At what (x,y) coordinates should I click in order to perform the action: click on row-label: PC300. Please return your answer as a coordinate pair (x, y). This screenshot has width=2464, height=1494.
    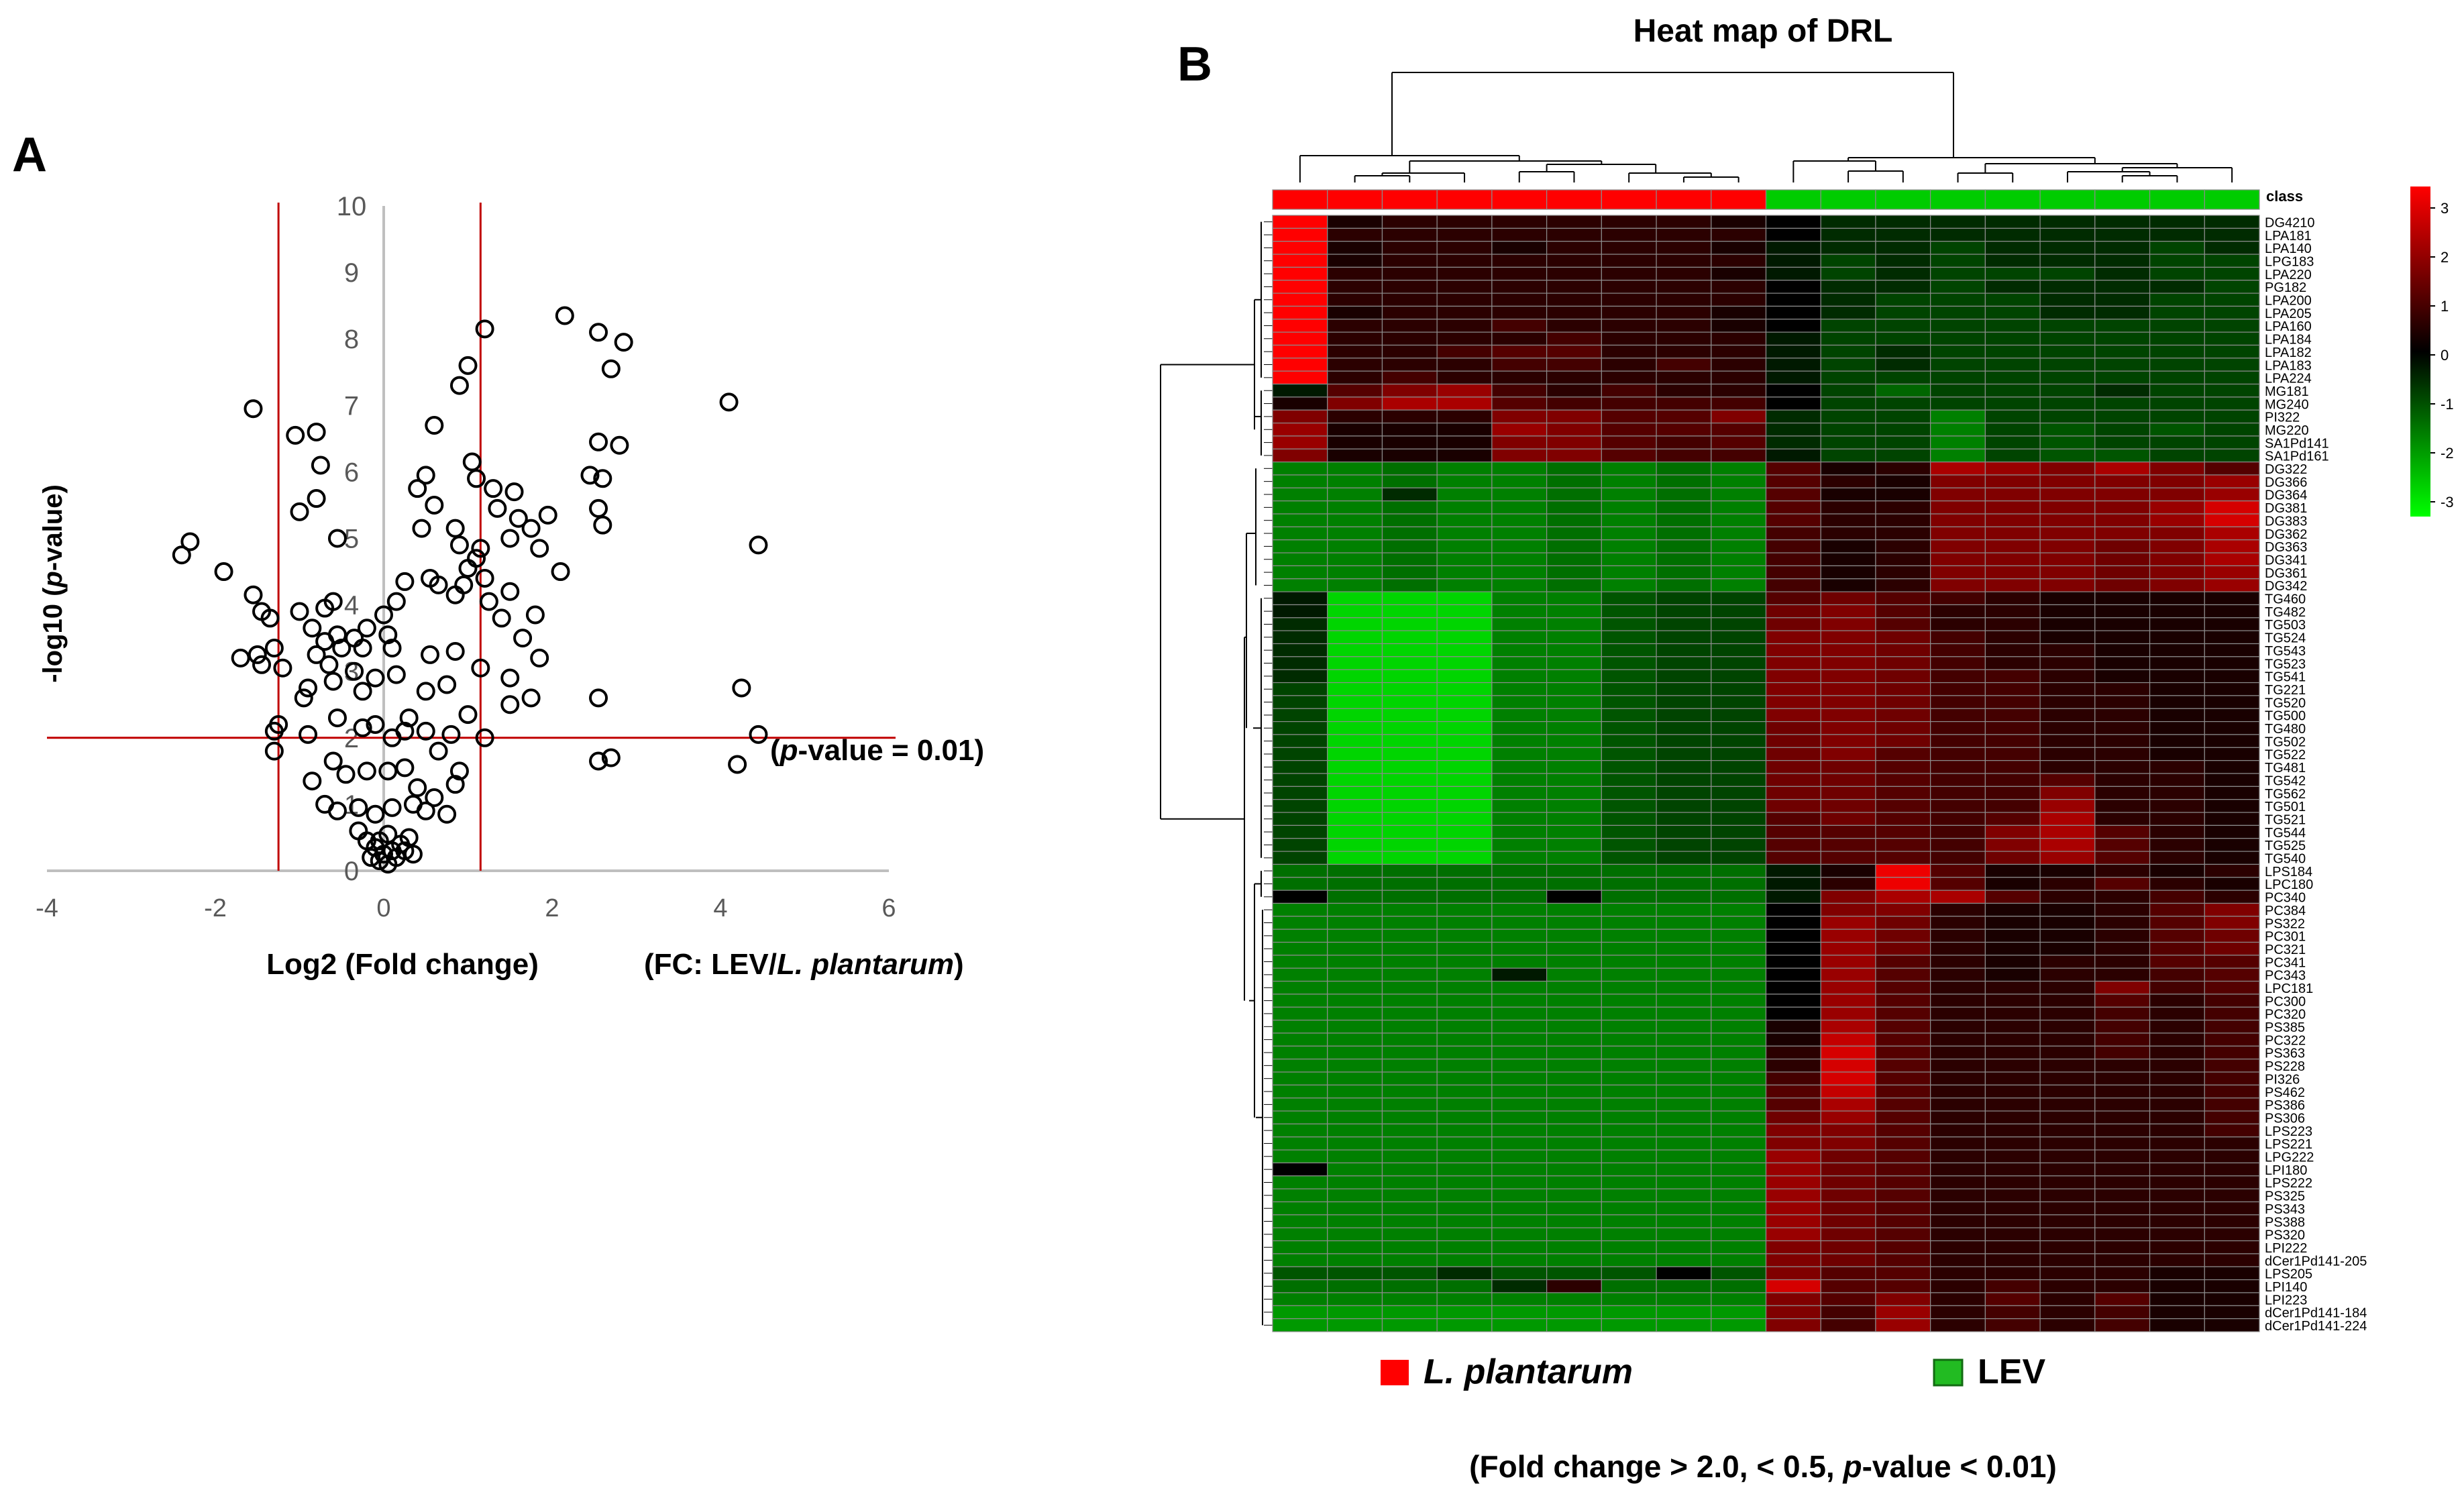
    Looking at the image, I should click on (2285, 1002).